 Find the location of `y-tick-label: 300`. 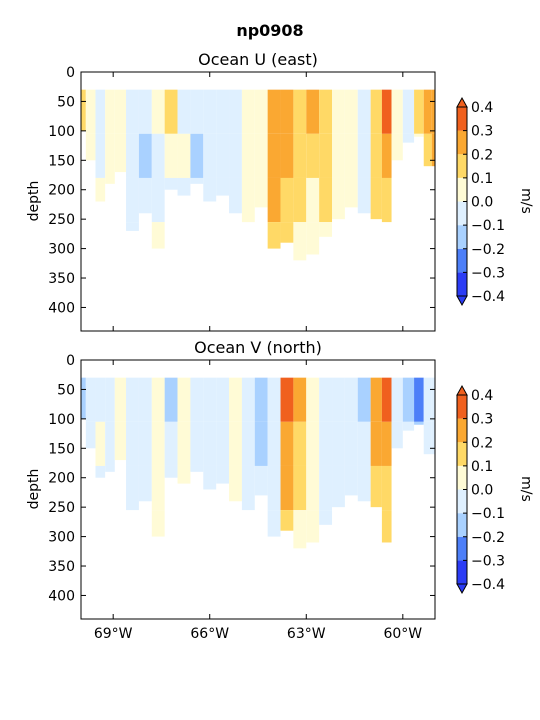

y-tick-label: 300 is located at coordinates (61, 538).